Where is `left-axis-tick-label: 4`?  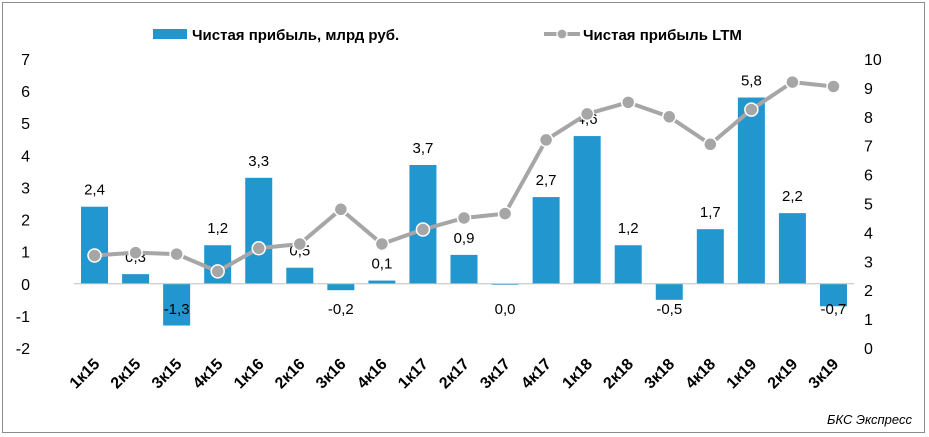 left-axis-tick-label: 4 is located at coordinates (25, 156).